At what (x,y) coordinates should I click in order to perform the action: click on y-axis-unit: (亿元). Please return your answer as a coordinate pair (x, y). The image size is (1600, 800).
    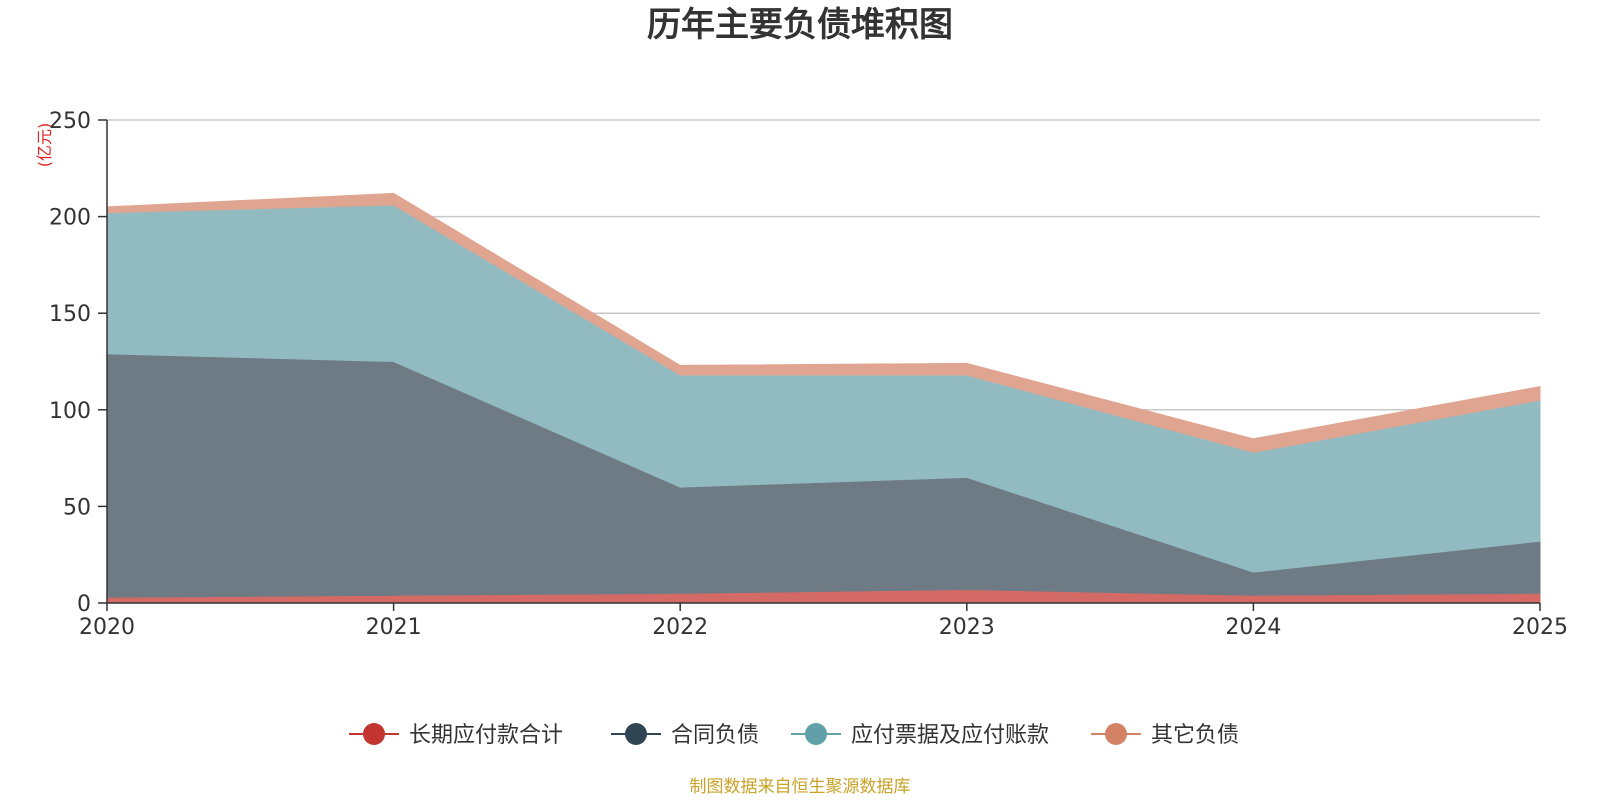
    Looking at the image, I should click on (44, 145).